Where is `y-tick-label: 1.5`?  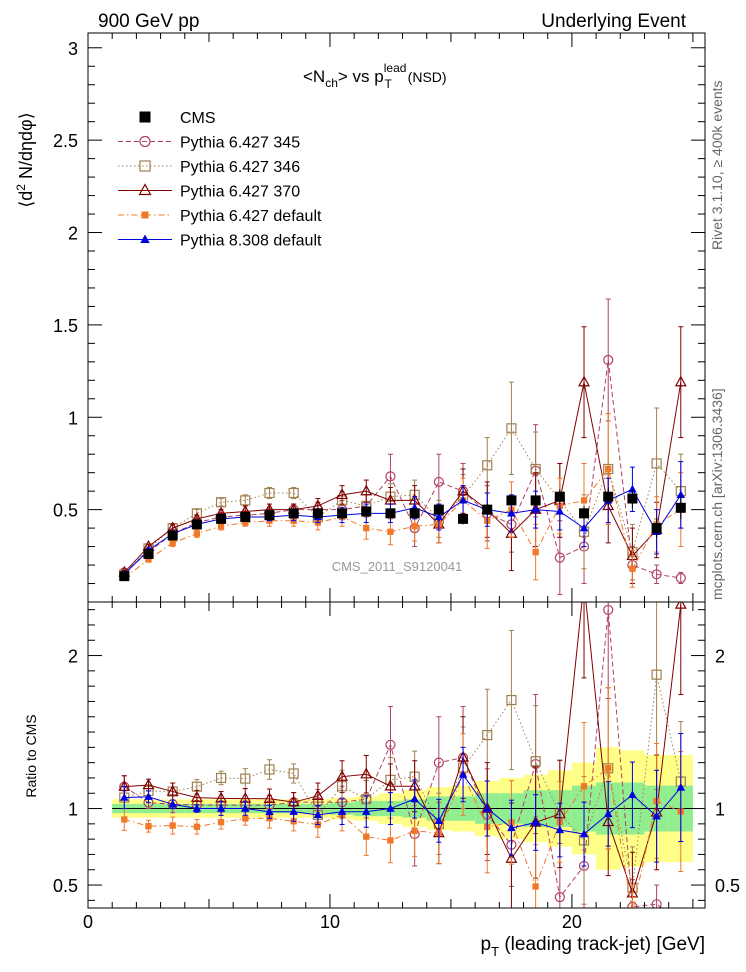
y-tick-label: 1.5 is located at coordinates (65, 326).